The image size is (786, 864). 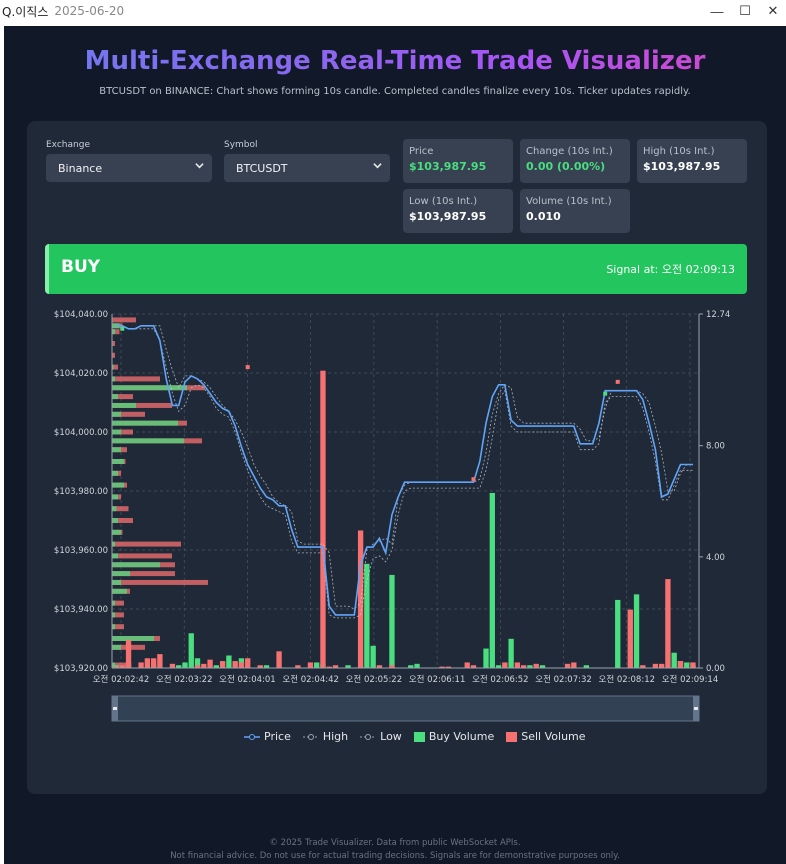 What do you see at coordinates (715, 447) in the screenshot?
I see `y-tick-label-right: 8.00` at bounding box center [715, 447].